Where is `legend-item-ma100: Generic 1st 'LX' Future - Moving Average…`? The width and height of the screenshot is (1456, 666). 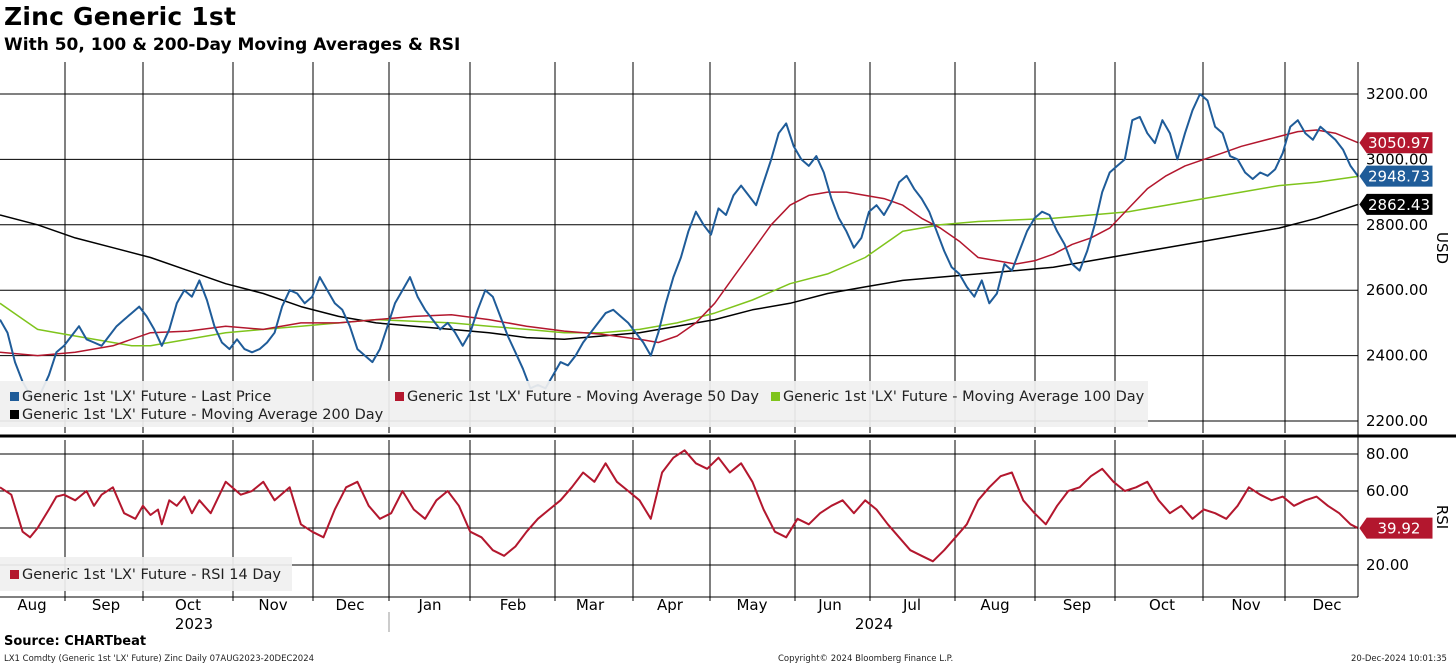
legend-item-ma100: Generic 1st 'LX' Future - Moving Average… is located at coordinates (957, 397).